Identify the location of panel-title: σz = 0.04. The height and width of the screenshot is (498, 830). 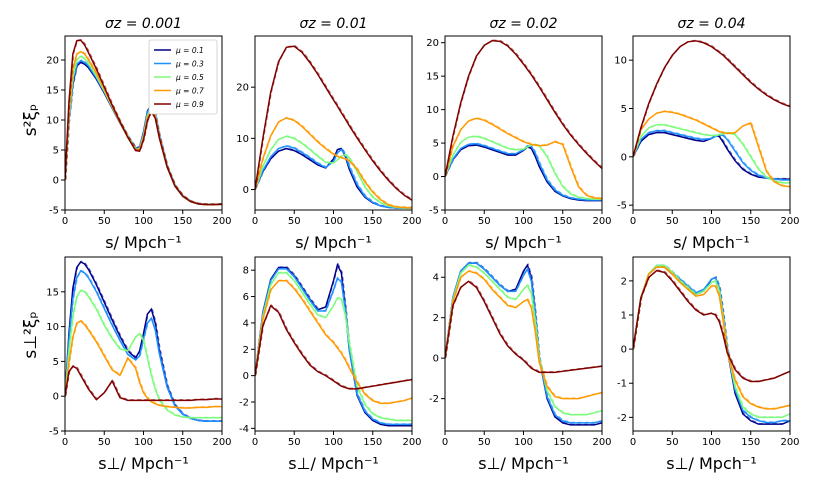
(711, 24).